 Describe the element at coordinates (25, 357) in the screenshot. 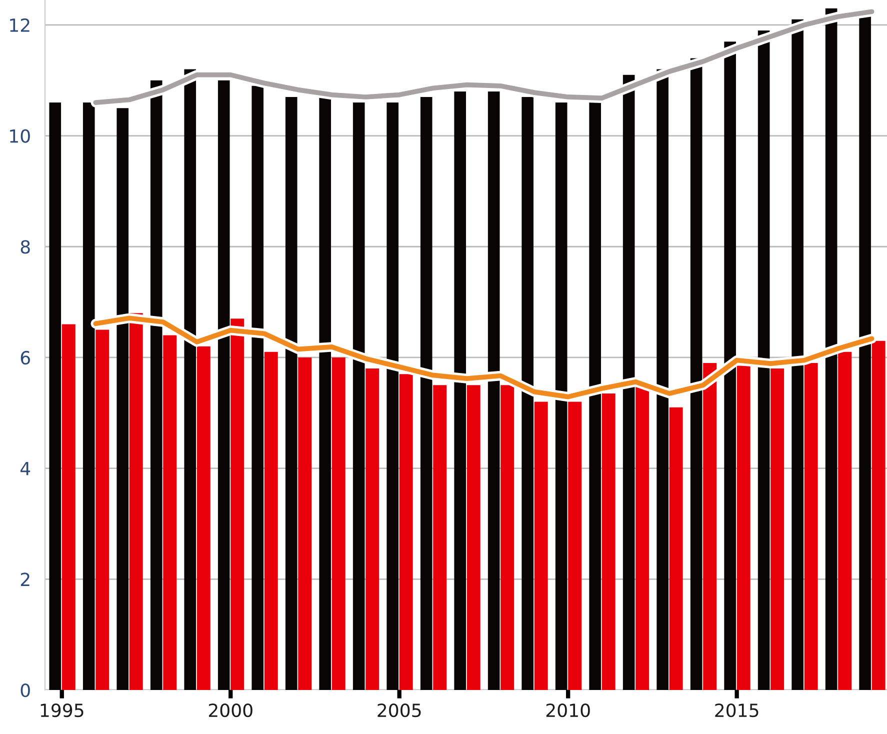

I see `y-tick-label: 6` at that location.